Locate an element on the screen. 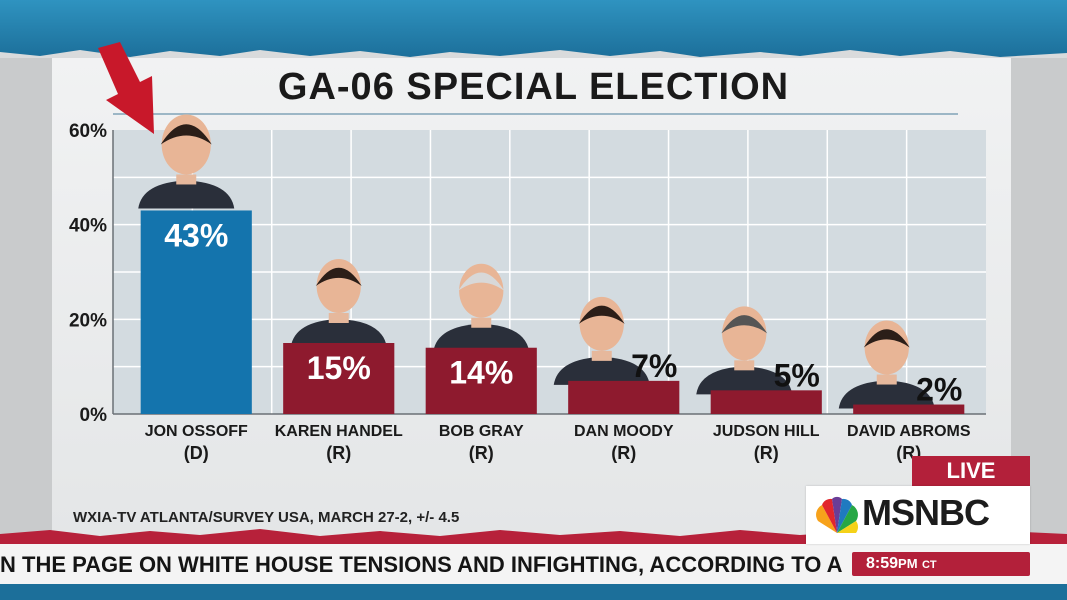  network-name: MSNBC is located at coordinates (926, 512).